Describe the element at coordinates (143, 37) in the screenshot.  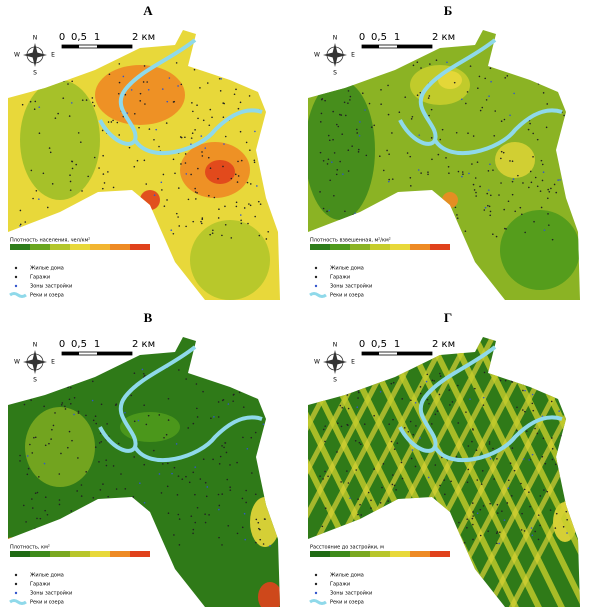
I see `scale-label: 2 км` at that location.